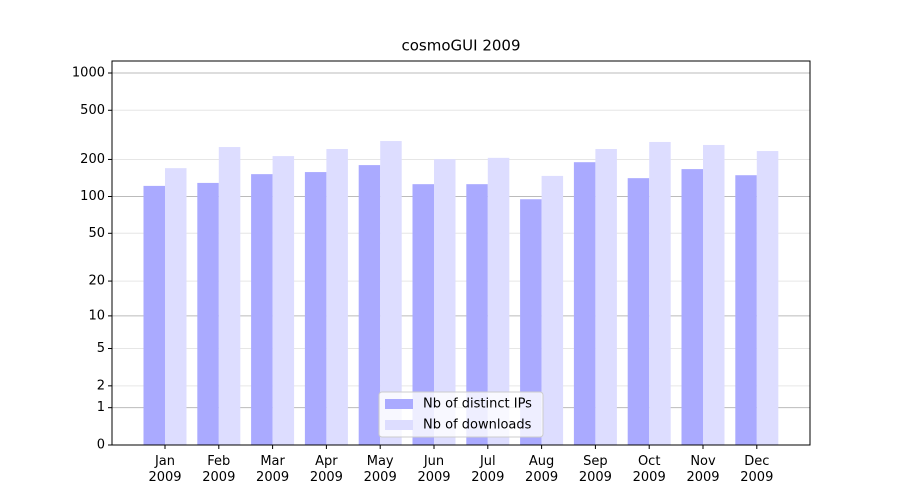 This screenshot has width=900, height=500. What do you see at coordinates (88, 73) in the screenshot?
I see `y-tick-label: 1000` at bounding box center [88, 73].